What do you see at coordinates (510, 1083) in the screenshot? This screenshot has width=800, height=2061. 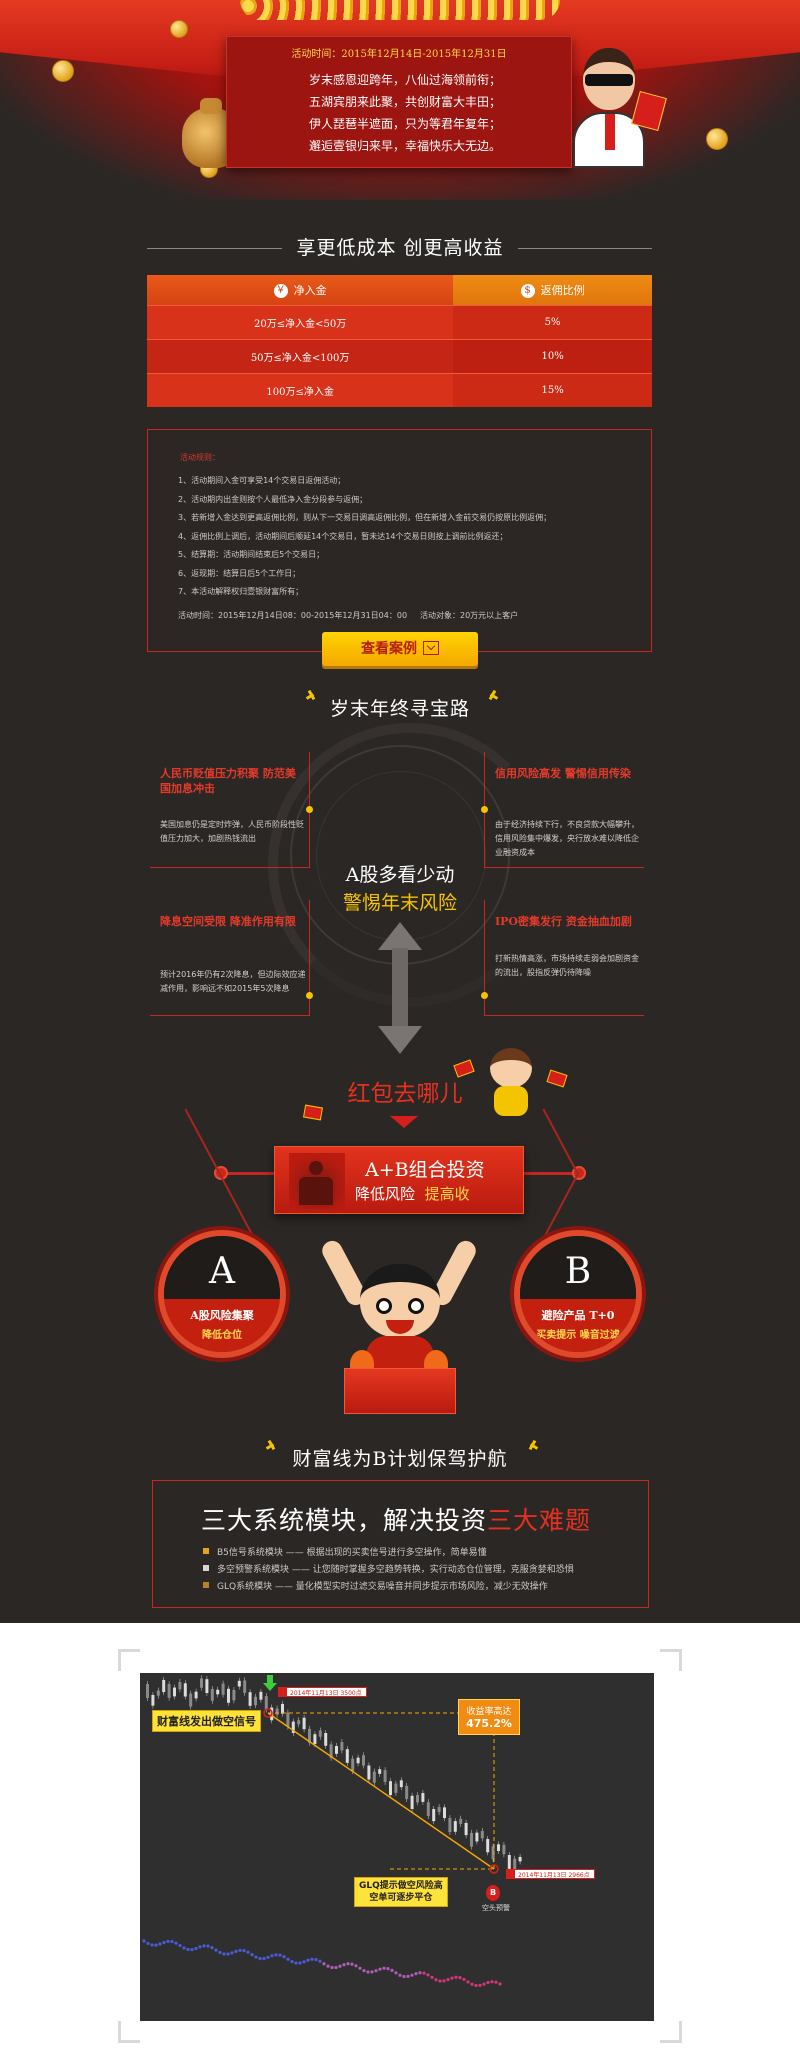 I see `mascot-girl-icon` at bounding box center [510, 1083].